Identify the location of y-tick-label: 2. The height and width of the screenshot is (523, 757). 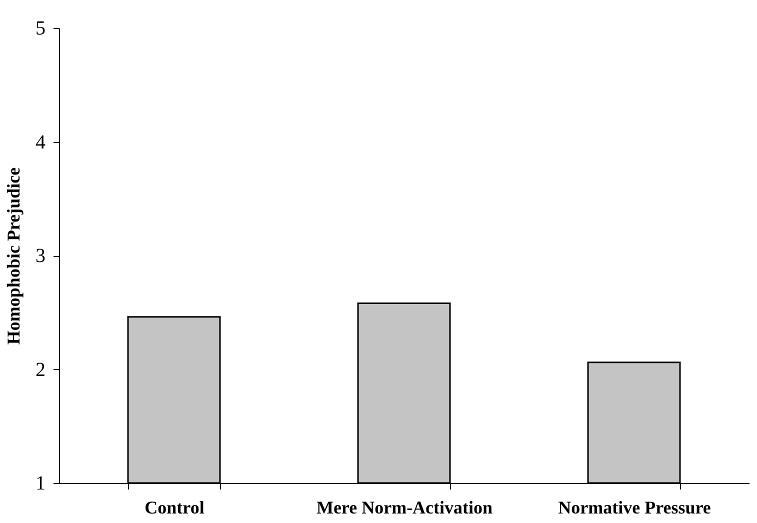
(41, 369).